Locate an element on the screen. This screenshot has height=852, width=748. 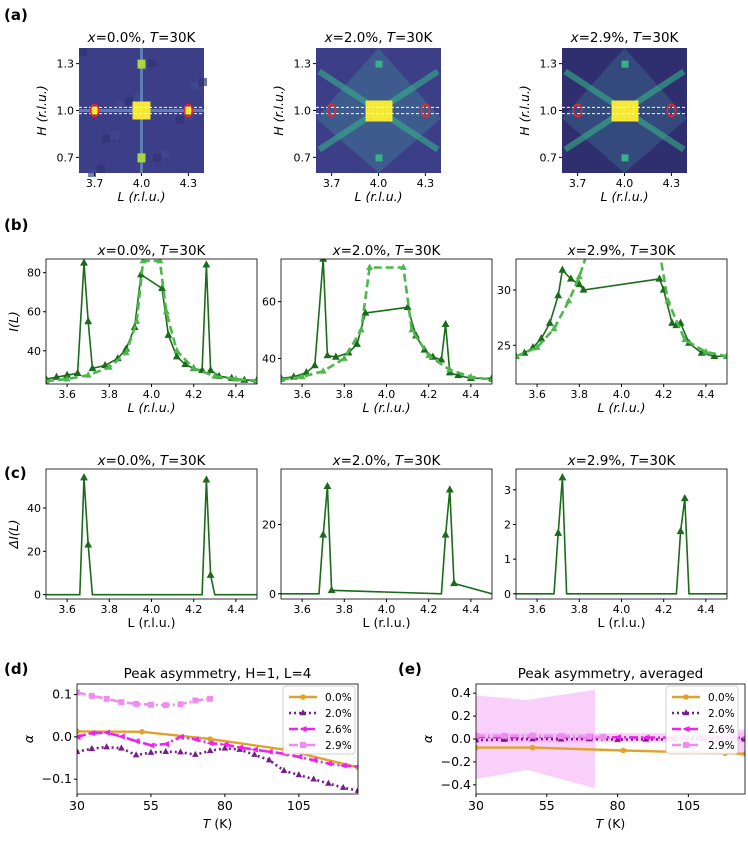
y-tick-label: 60 is located at coordinates (269, 302).